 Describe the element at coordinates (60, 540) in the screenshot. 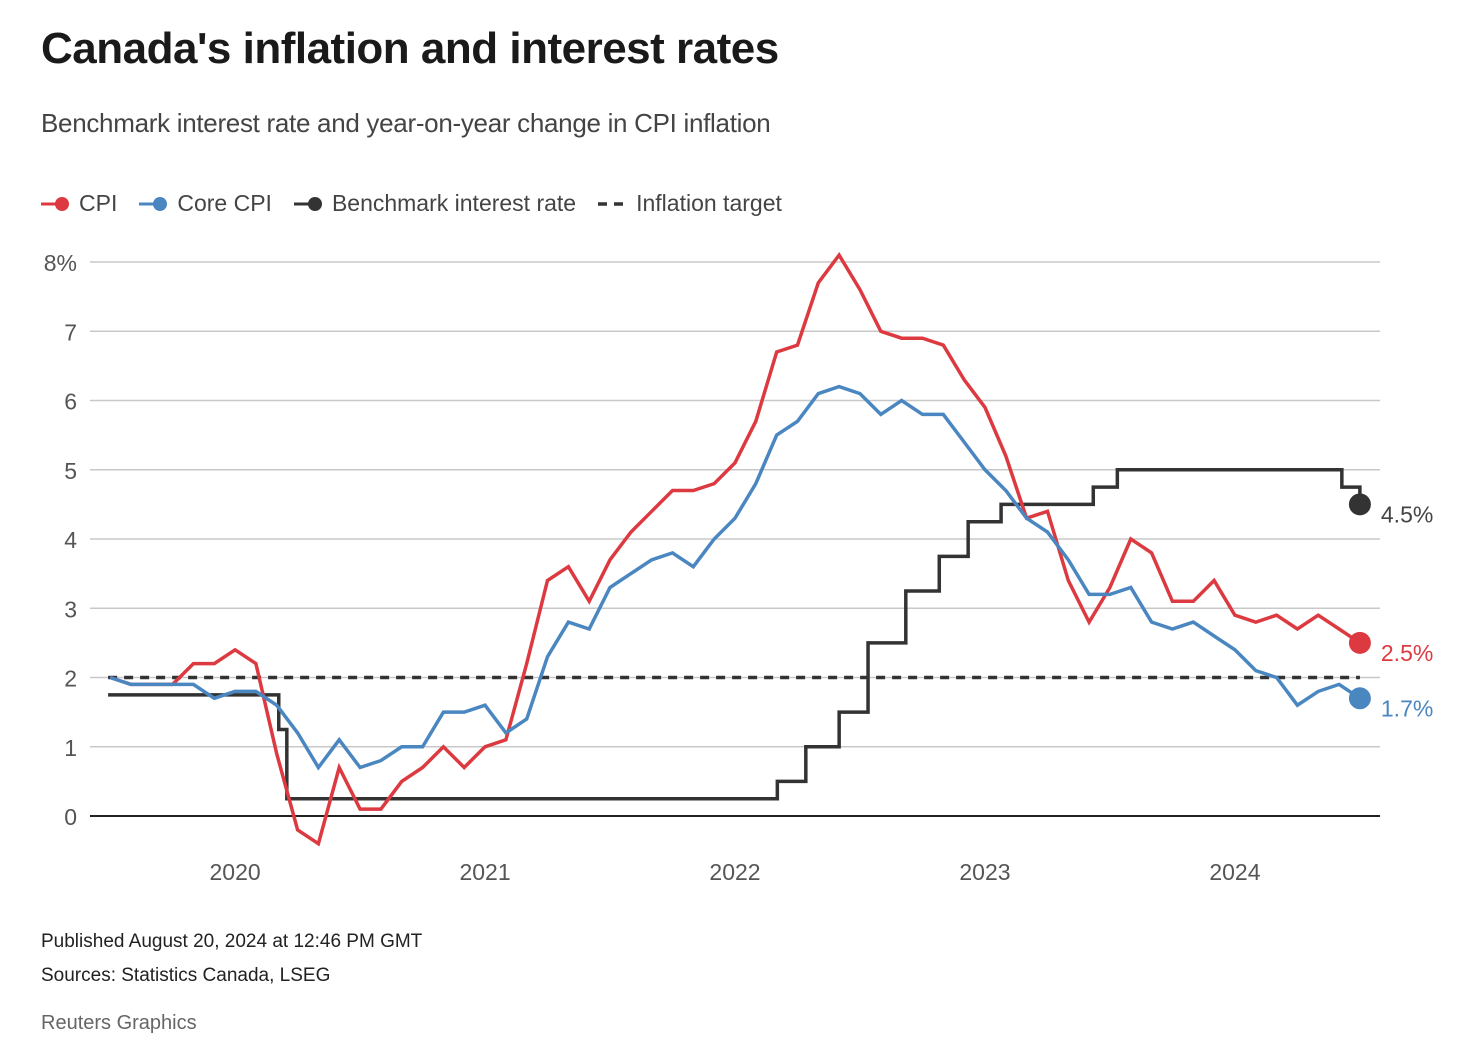

I see `y-axis-tick-labels: 0 1 2 3 4 5 6 7 8%` at that location.